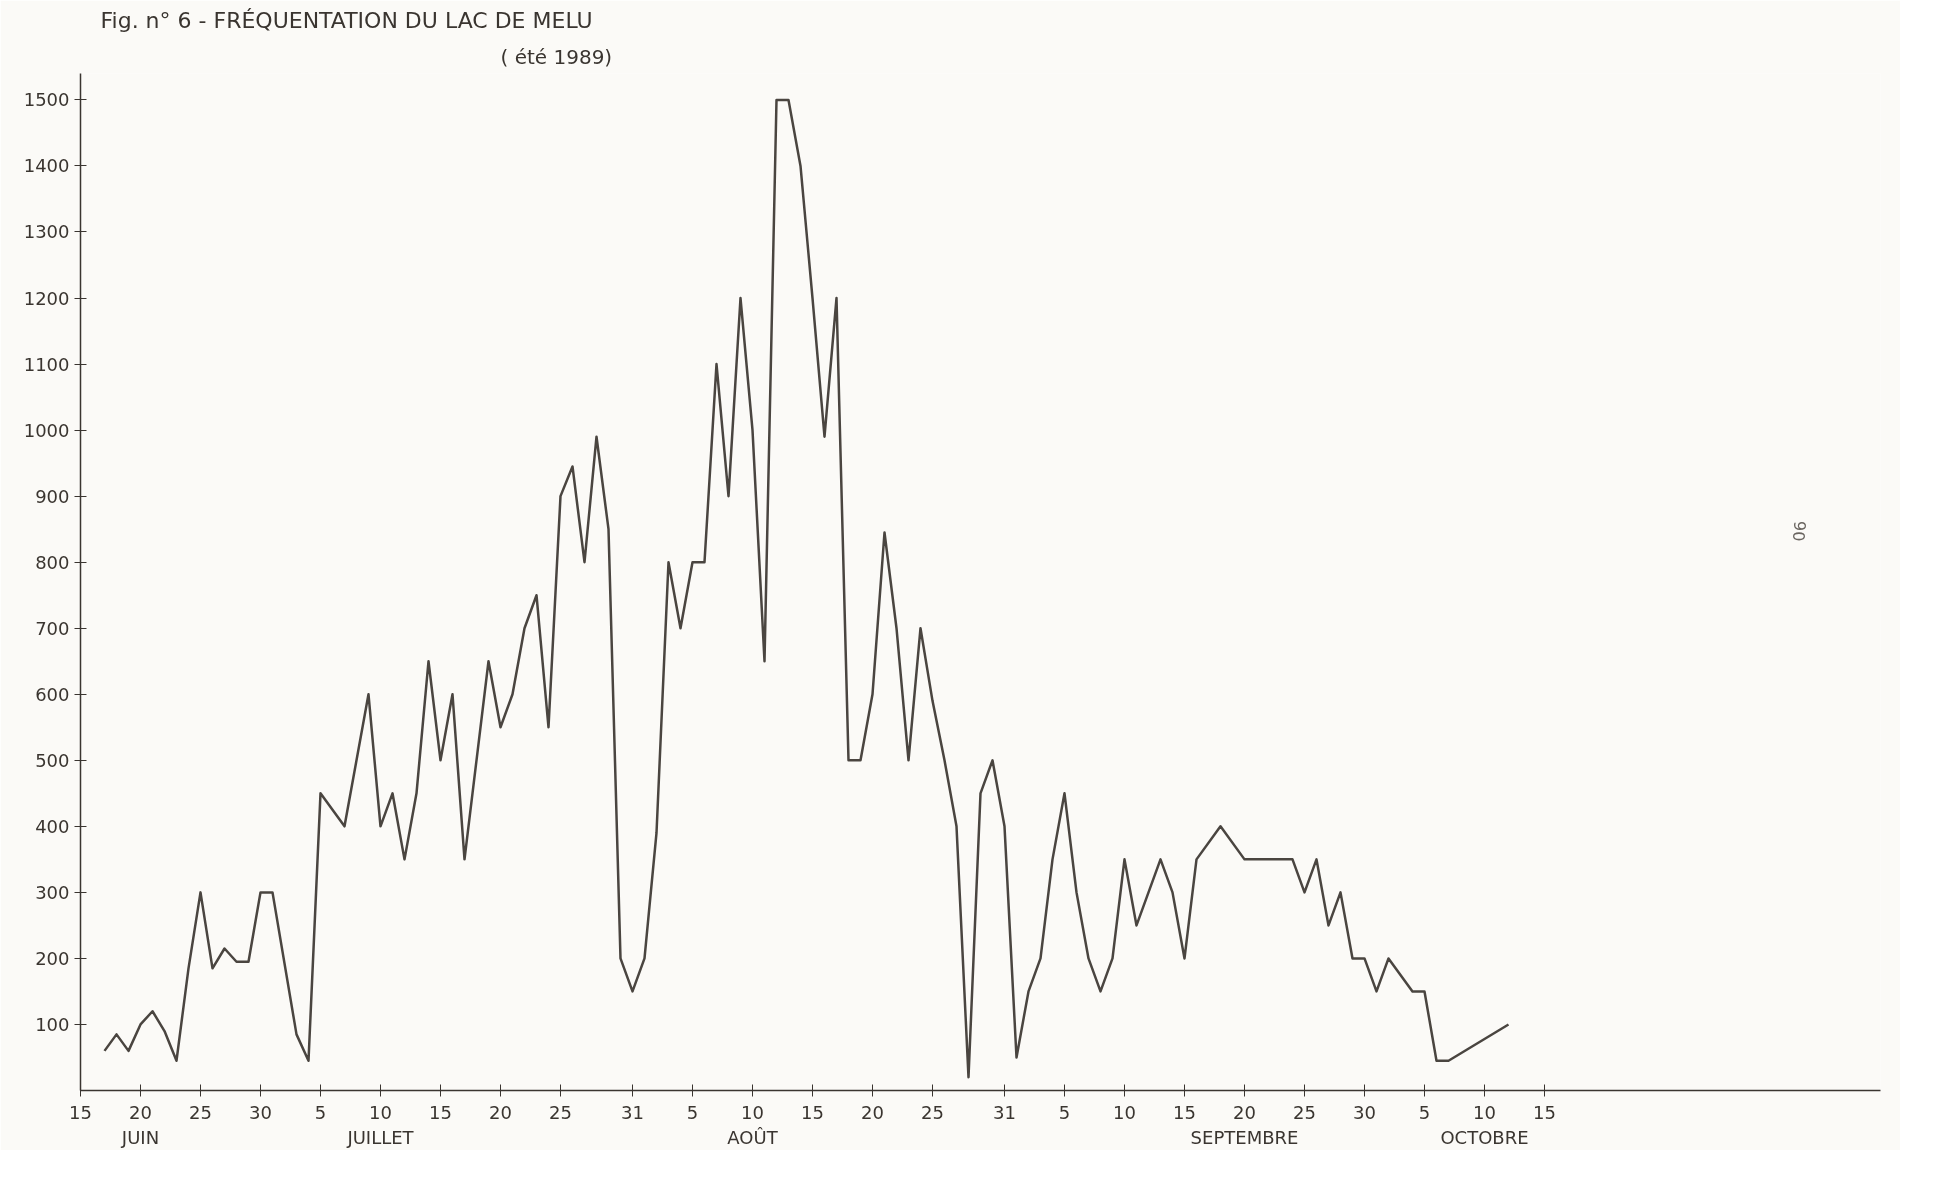 The height and width of the screenshot is (1193, 1953). Describe the element at coordinates (52, 694) in the screenshot. I see `y-tick-label: 600` at that location.